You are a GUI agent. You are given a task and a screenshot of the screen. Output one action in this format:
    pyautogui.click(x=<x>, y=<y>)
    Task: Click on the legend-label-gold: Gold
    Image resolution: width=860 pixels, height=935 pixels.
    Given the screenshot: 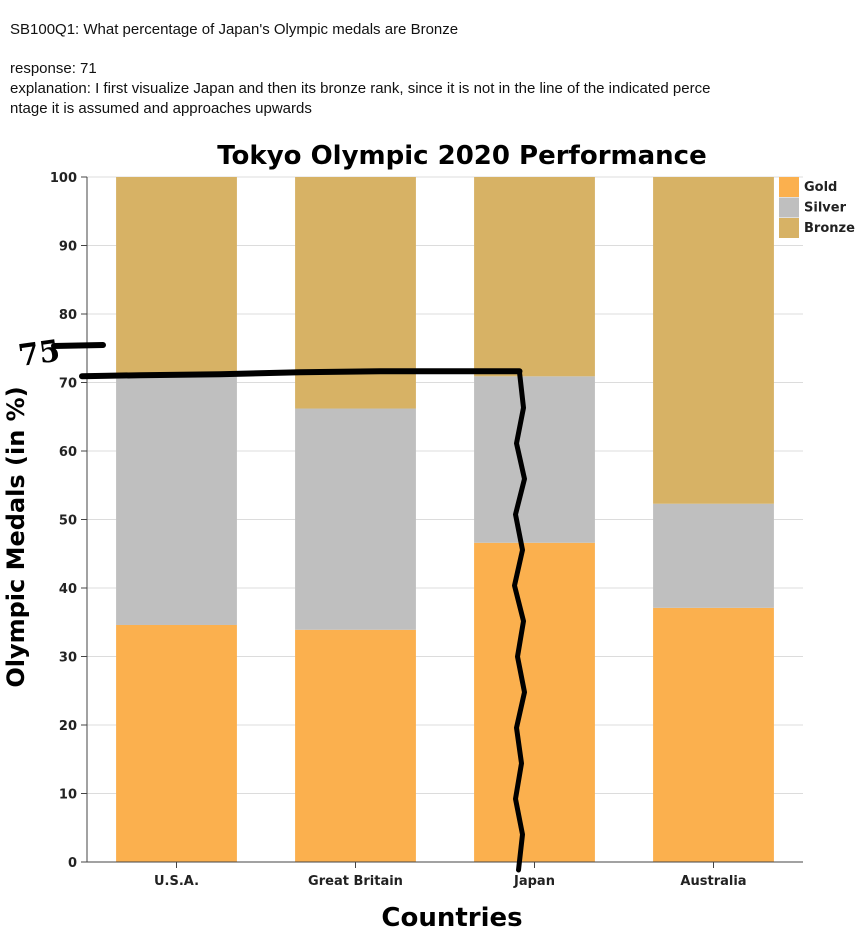 What is the action you would take?
    pyautogui.click(x=820, y=187)
    